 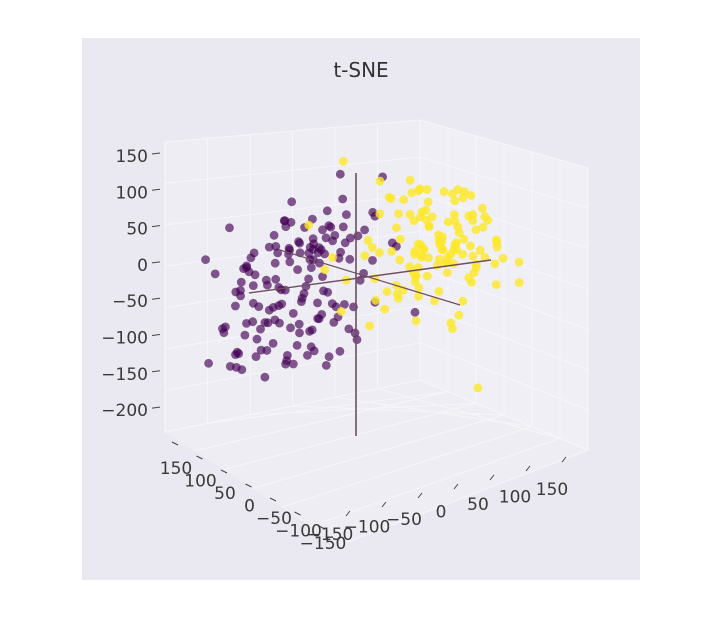 I want to click on right-axis-tick-label: 50, so click(x=478, y=505).